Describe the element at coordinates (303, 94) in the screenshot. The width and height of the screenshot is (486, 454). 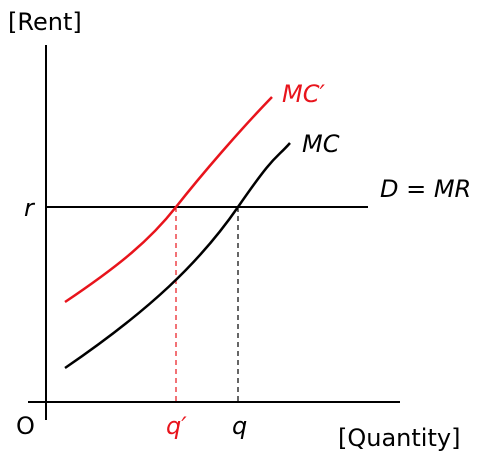
I see `mc-prime-label: MC′` at that location.